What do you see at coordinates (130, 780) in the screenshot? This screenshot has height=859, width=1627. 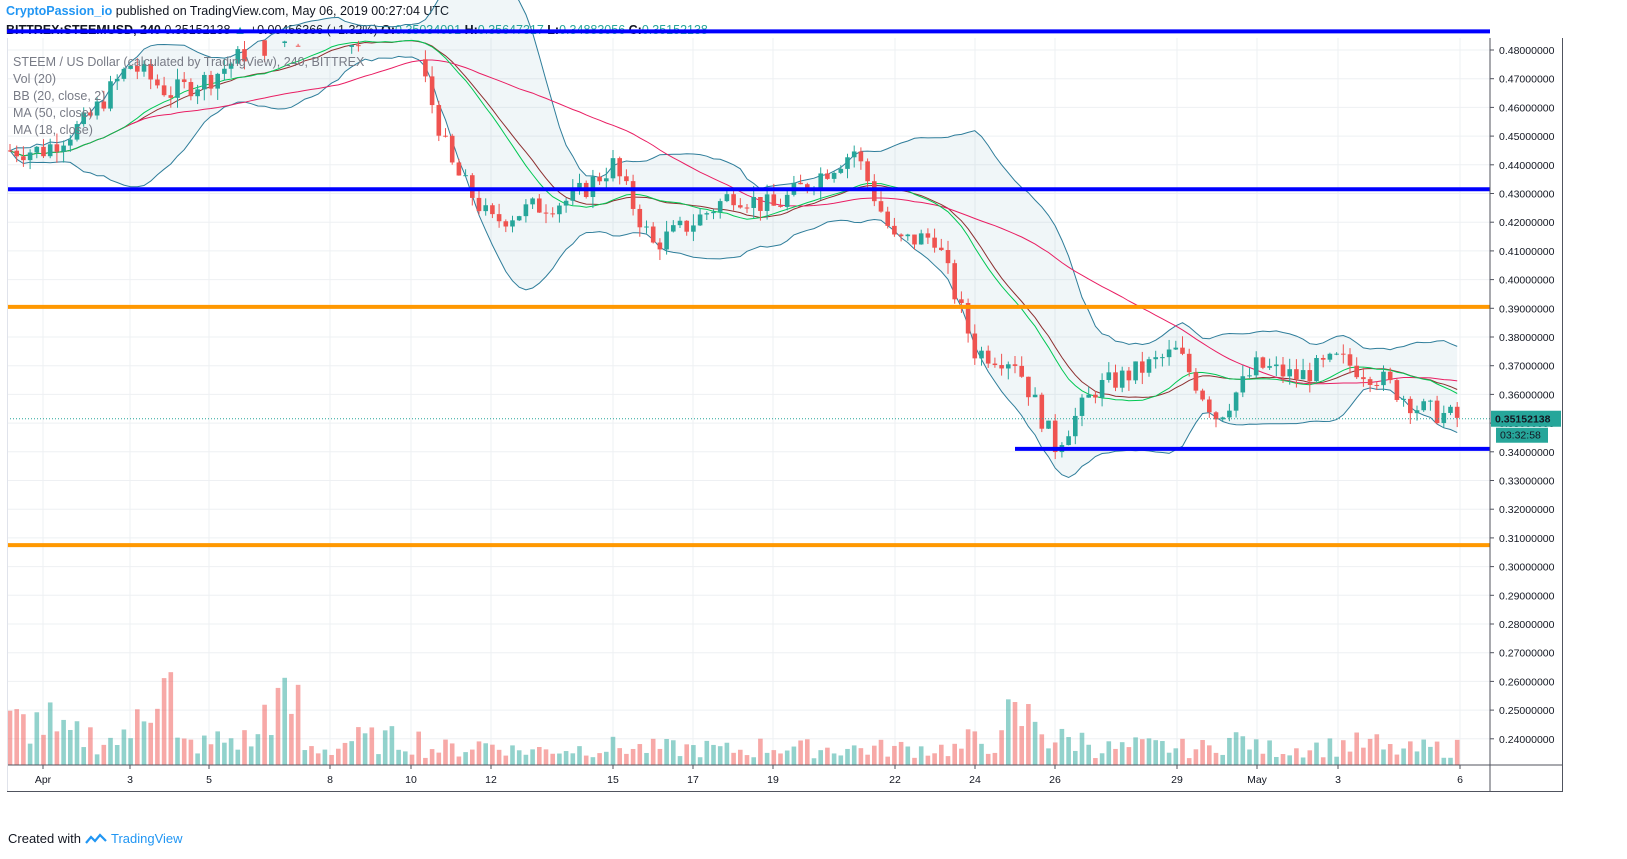 I see `x-tick-label: 3` at bounding box center [130, 780].